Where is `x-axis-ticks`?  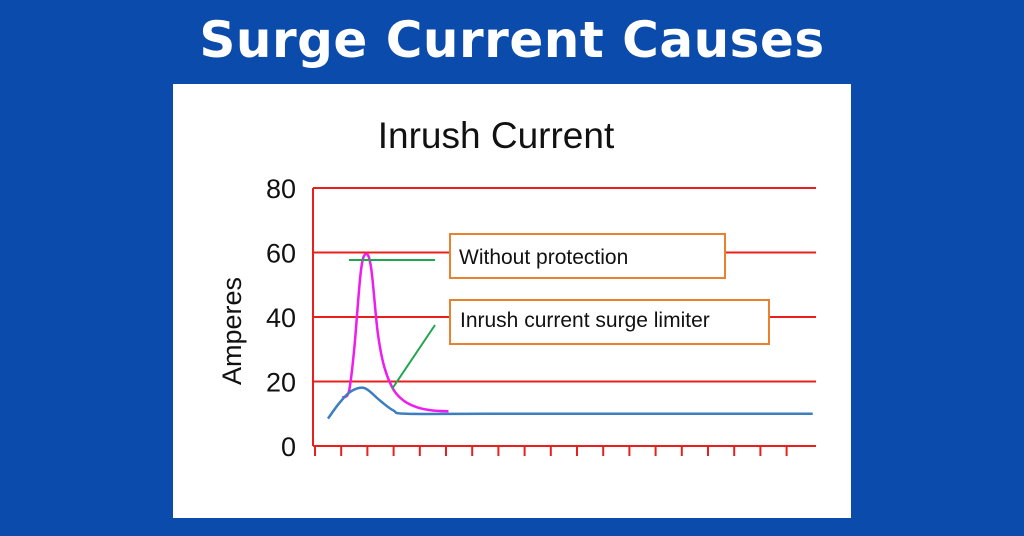 x-axis-ticks is located at coordinates (551, 451).